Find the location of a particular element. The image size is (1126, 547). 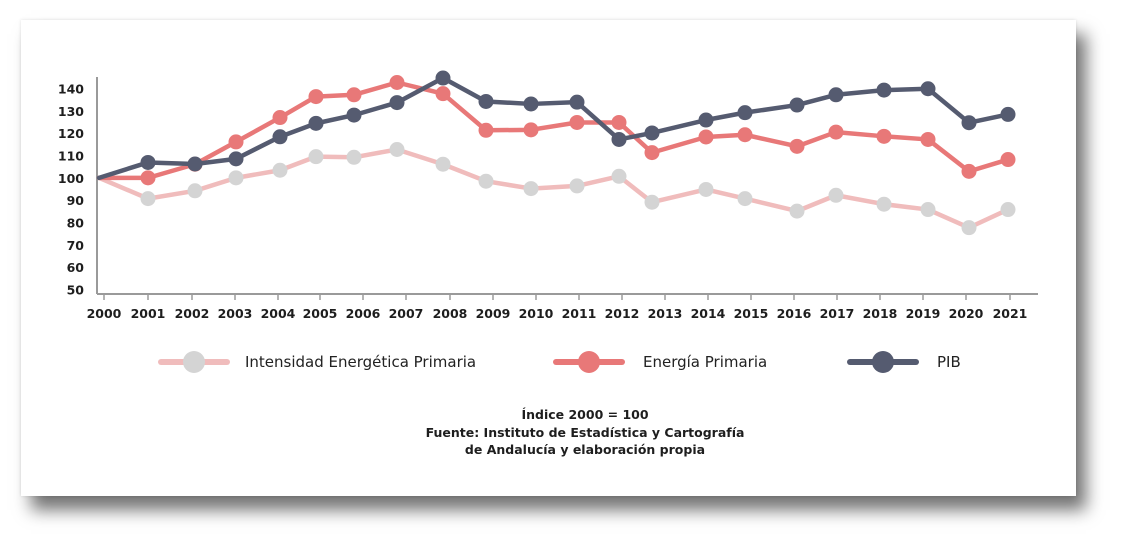

legend-item-intensidad: Intensidad Energética Primaria is located at coordinates (338, 363).